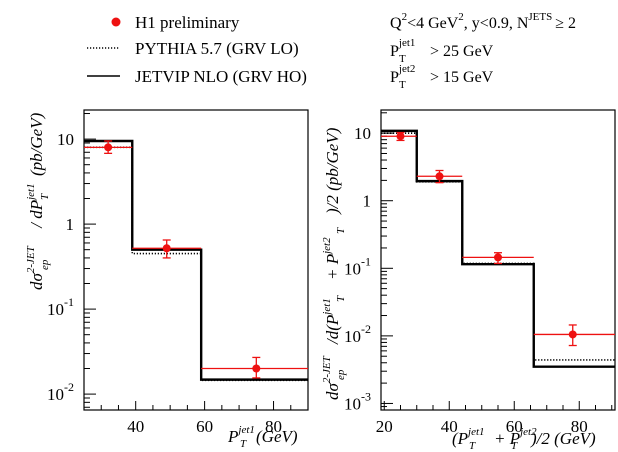 Image resolution: width=618 pixels, height=452 pixels. Describe the element at coordinates (357, 266) in the screenshot. I see `right-y-tick-label: 10⁻¹` at that location.